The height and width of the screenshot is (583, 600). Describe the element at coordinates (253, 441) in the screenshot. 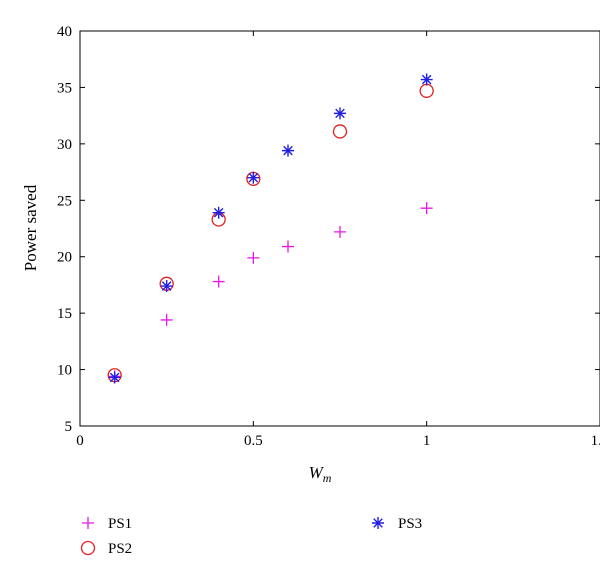

I see `x-tick-label: 0.5` at that location.